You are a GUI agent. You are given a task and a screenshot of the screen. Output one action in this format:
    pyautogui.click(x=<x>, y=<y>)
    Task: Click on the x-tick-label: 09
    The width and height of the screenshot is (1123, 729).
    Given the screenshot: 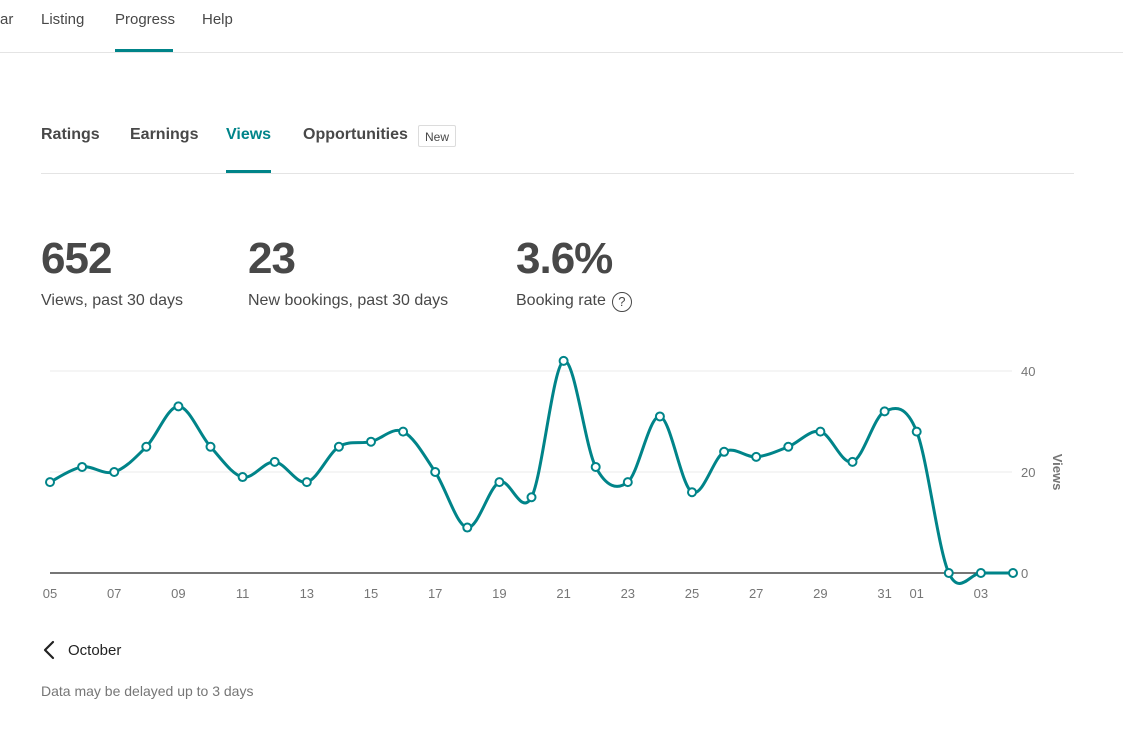 What is the action you would take?
    pyautogui.click(x=178, y=593)
    